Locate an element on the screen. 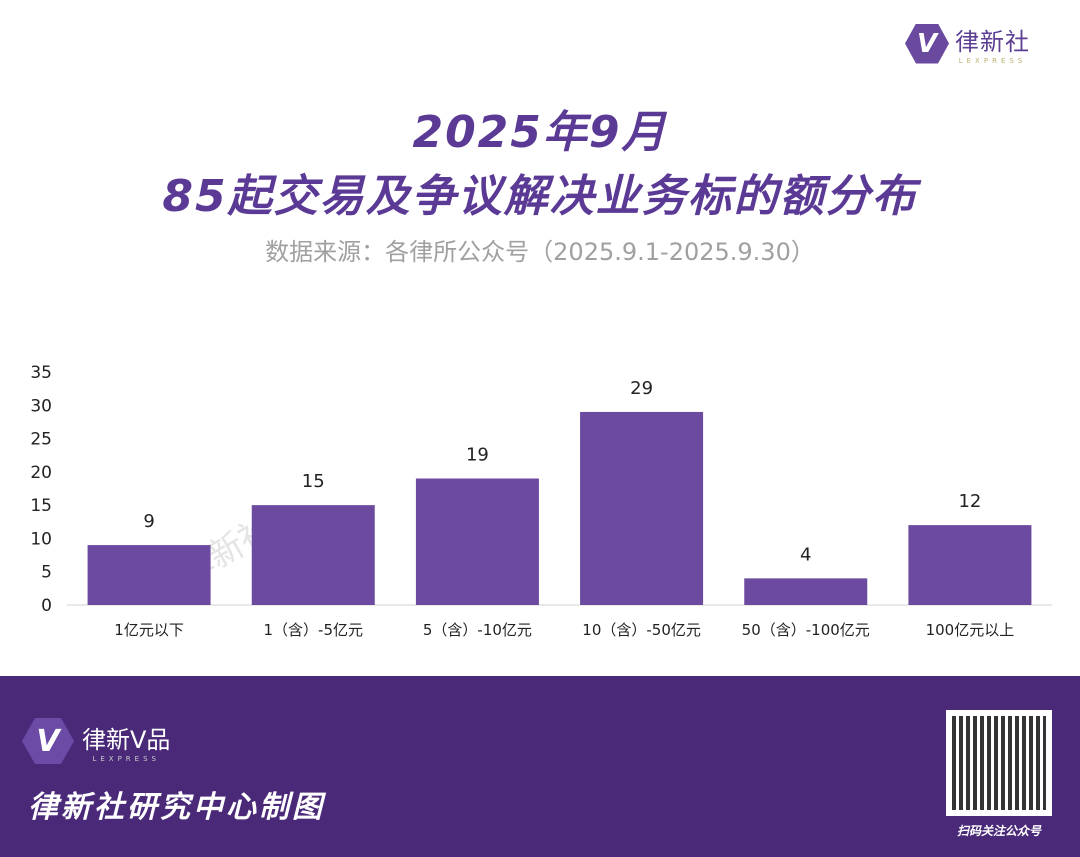 The height and width of the screenshot is (857, 1080). y-tick-label: 20 is located at coordinates (41, 473).